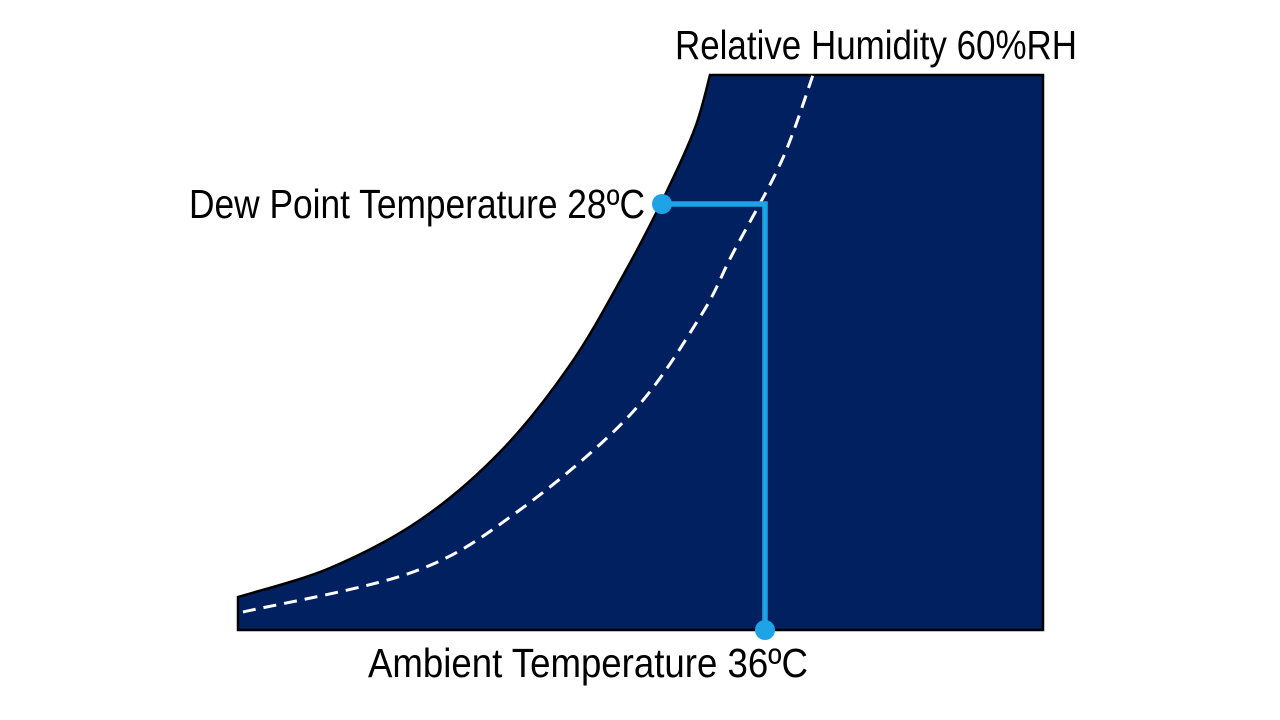  What do you see at coordinates (662, 204) in the screenshot?
I see `dew-point-marker` at bounding box center [662, 204].